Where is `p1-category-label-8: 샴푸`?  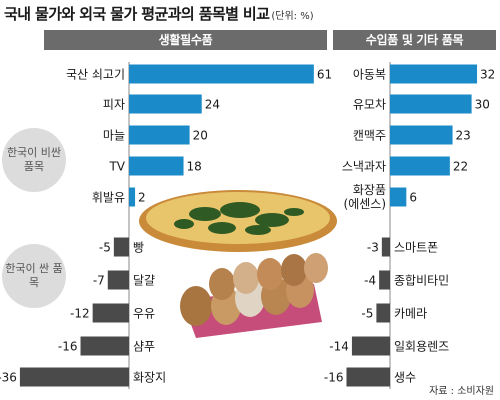
p1-category-label-8: 샴푸 is located at coordinates (144, 347).